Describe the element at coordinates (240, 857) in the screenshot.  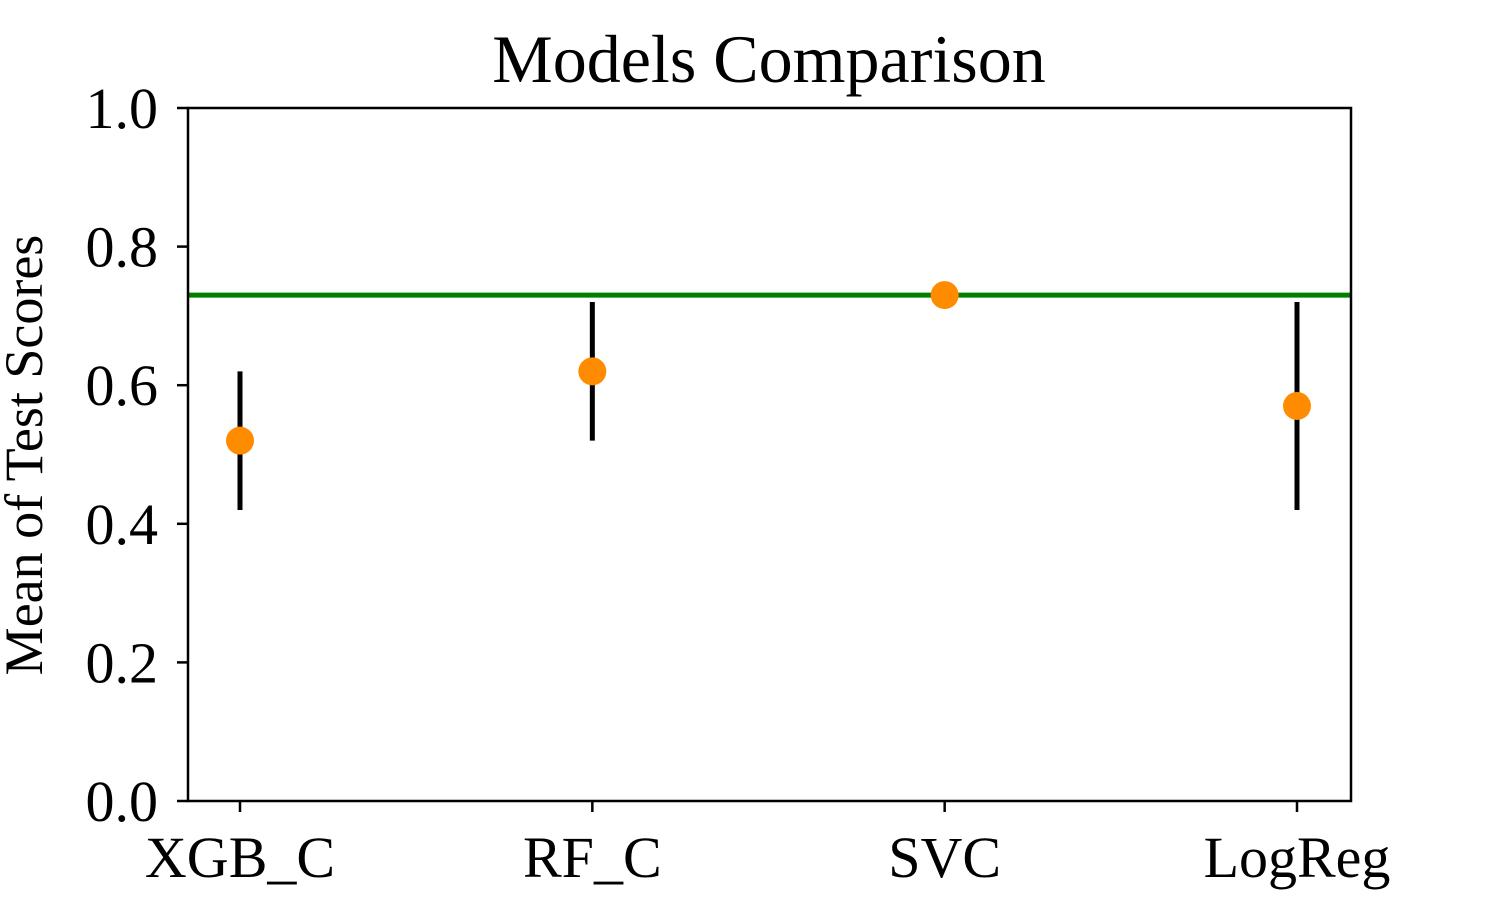
I see `x-tick-label-0: XGB_C` at that location.